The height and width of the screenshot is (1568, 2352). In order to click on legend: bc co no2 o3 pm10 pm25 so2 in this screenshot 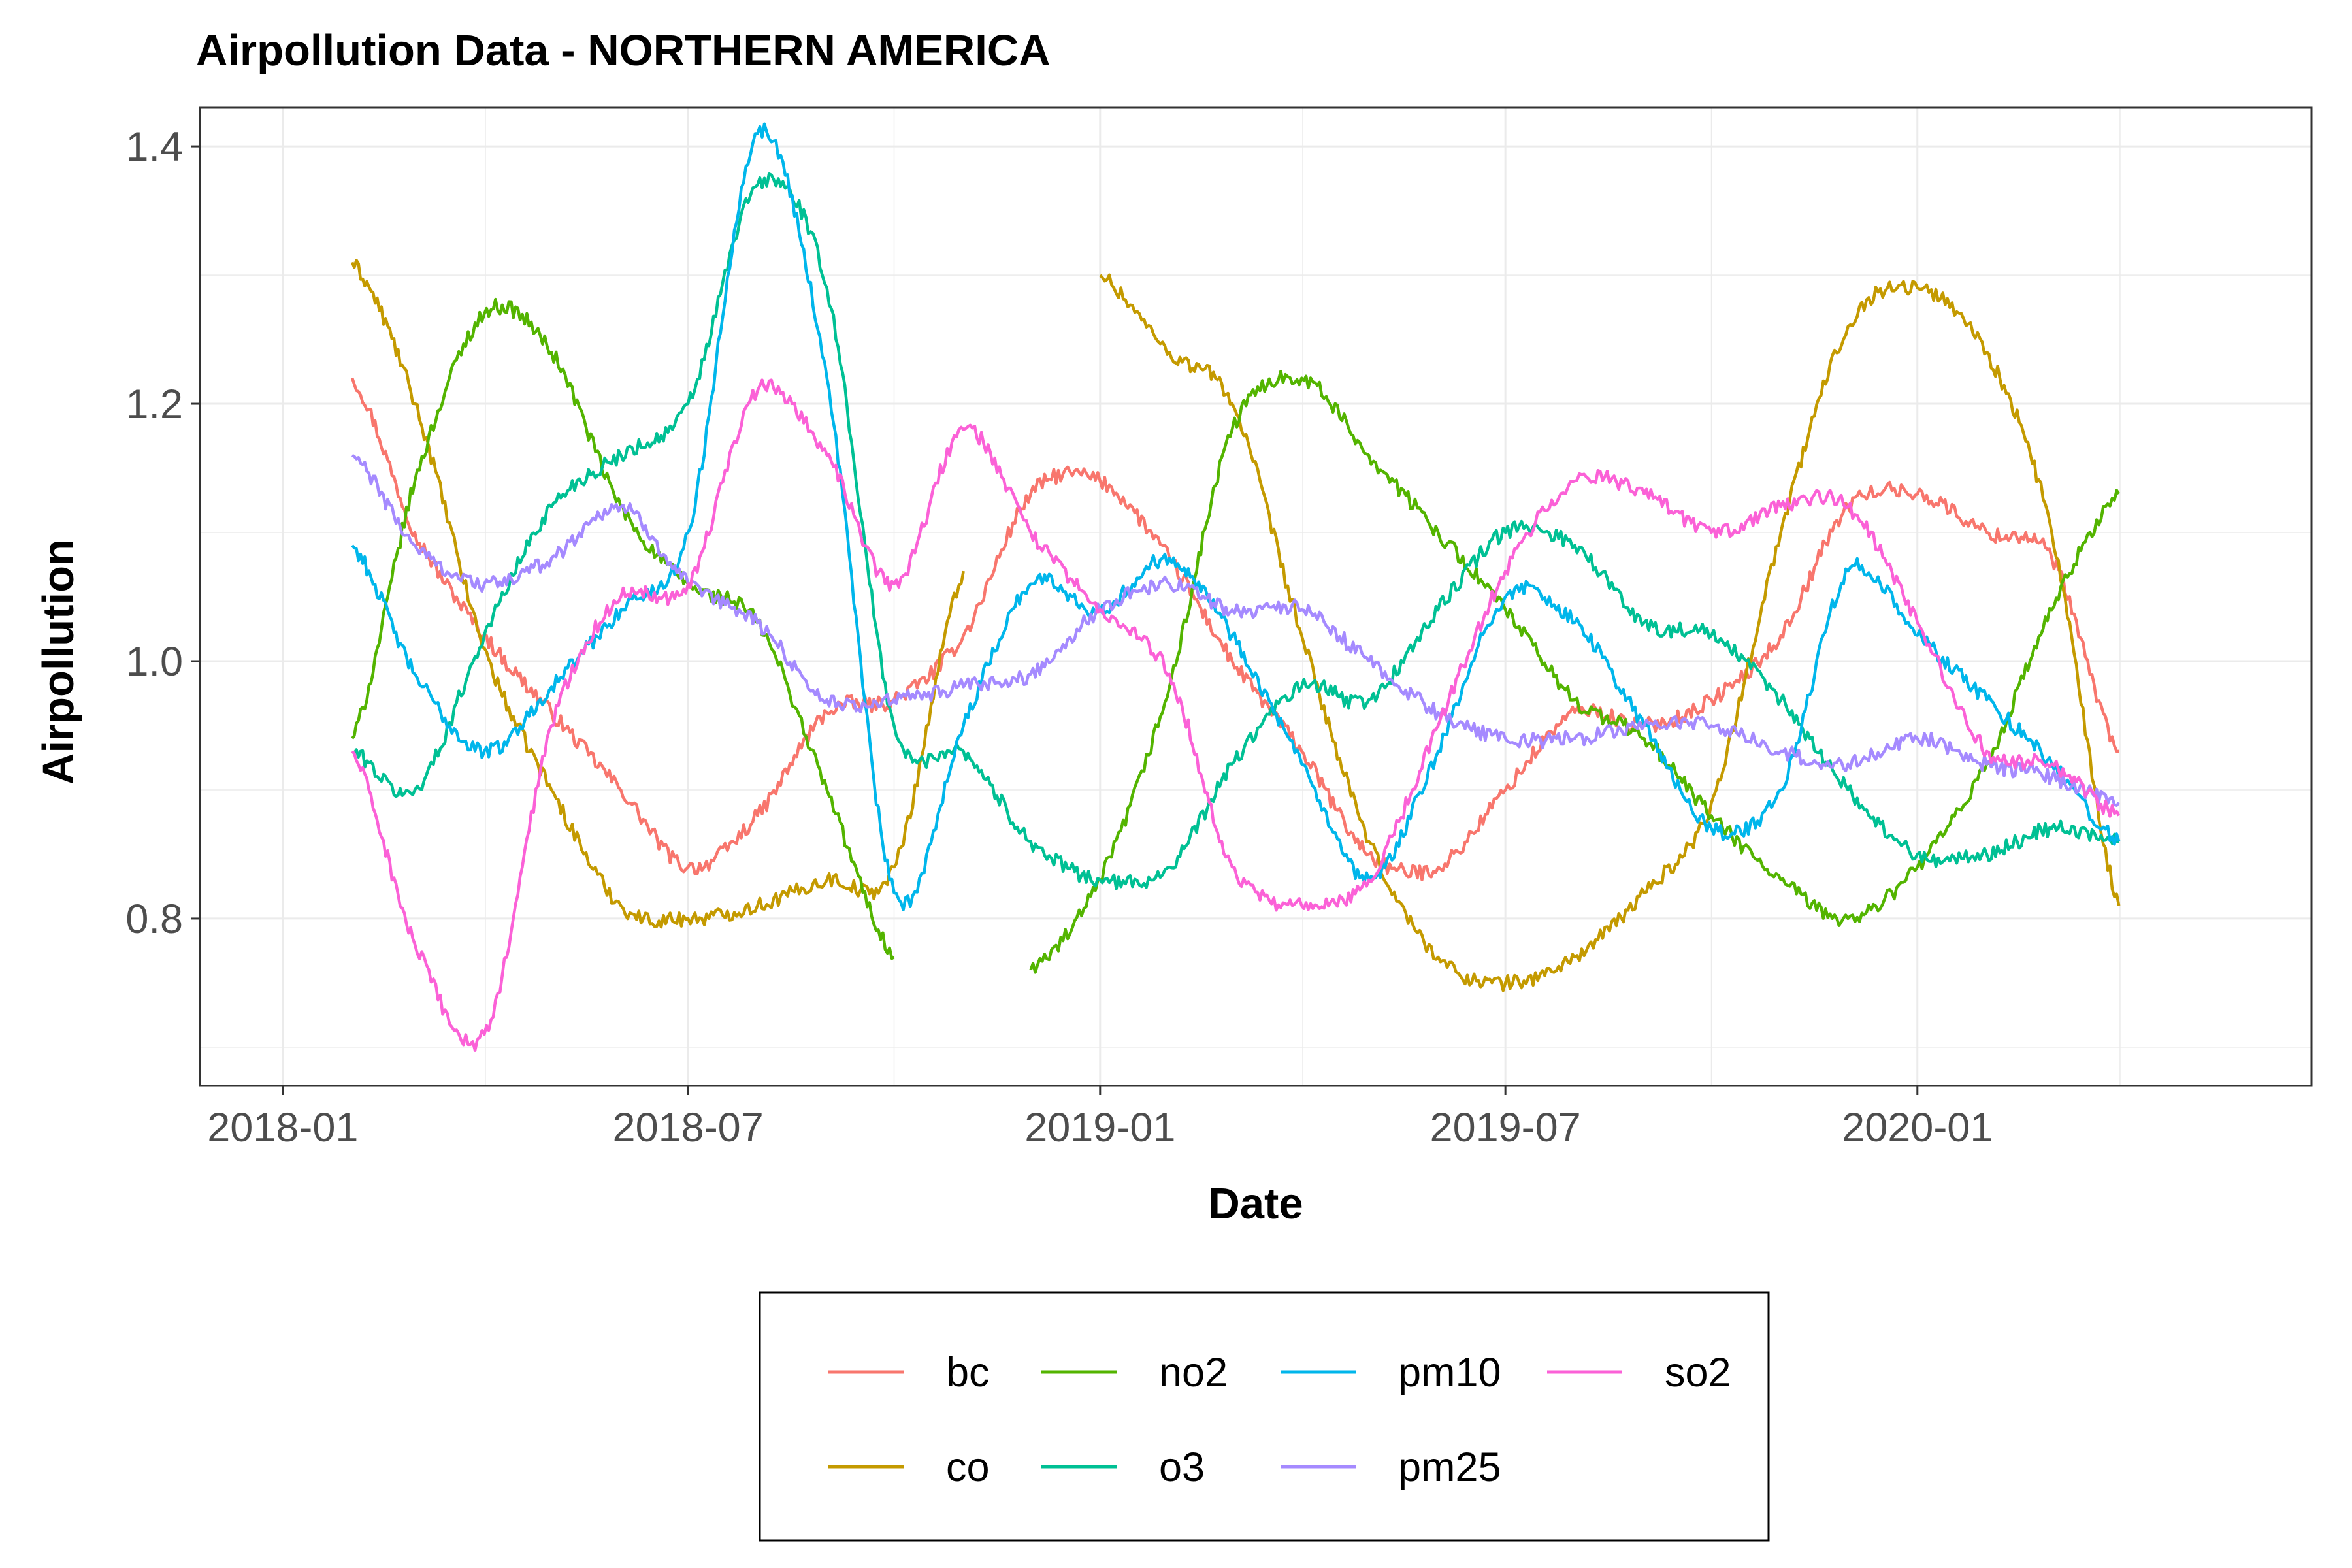, I will do `click(1264, 1416)`.